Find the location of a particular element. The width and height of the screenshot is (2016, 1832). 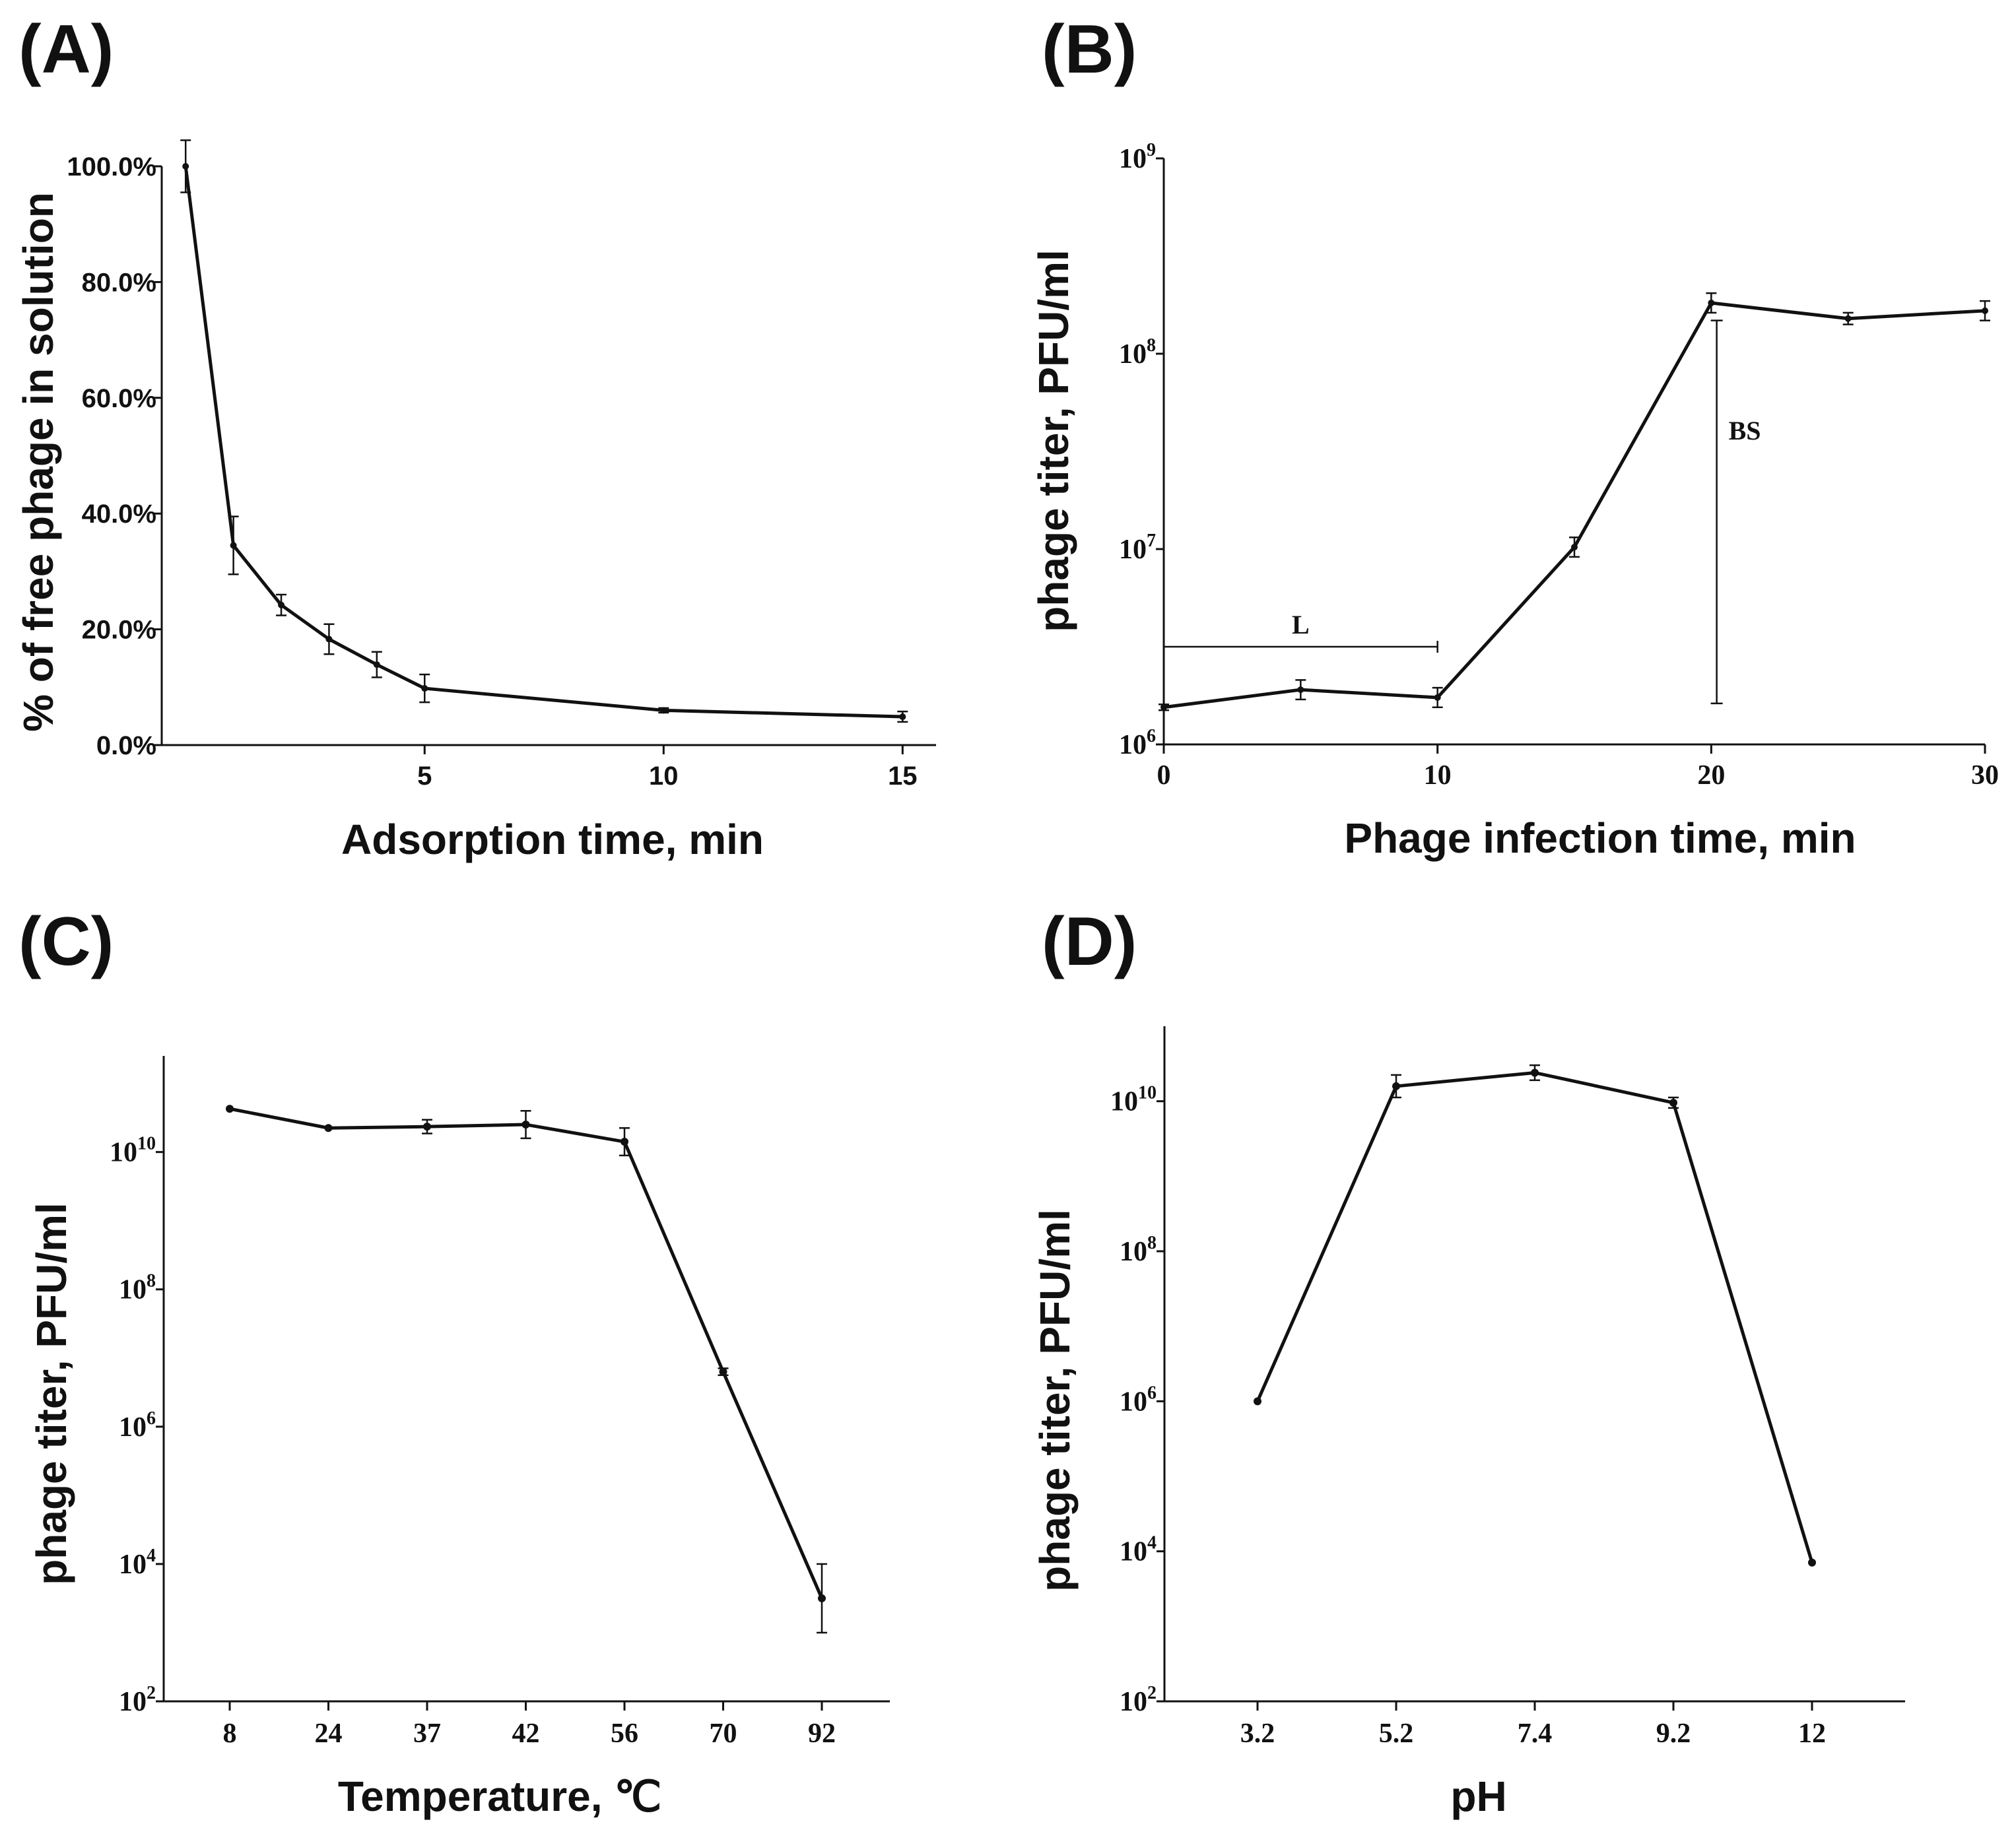

y-tick-label: 10⁷ is located at coordinates (1137, 548).